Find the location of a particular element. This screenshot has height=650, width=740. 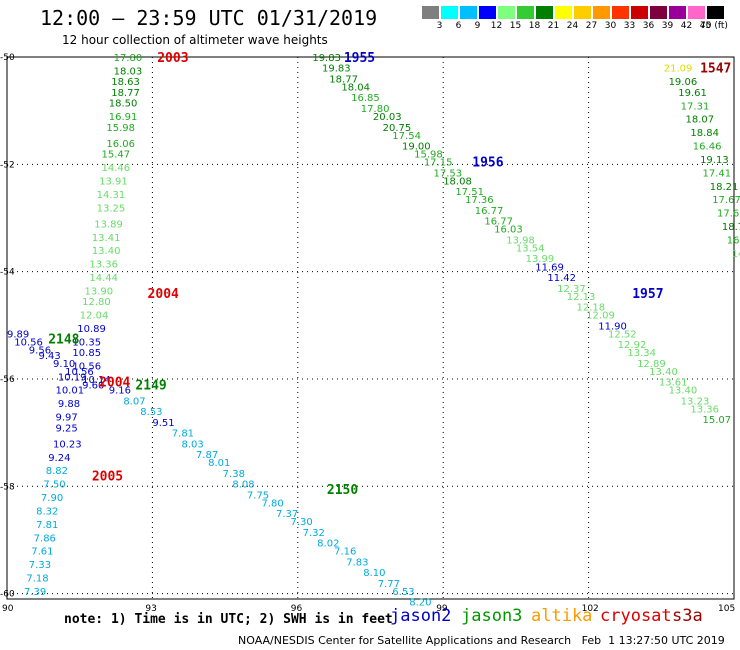

wave-height-value: 9.97 is located at coordinates (66, 418).